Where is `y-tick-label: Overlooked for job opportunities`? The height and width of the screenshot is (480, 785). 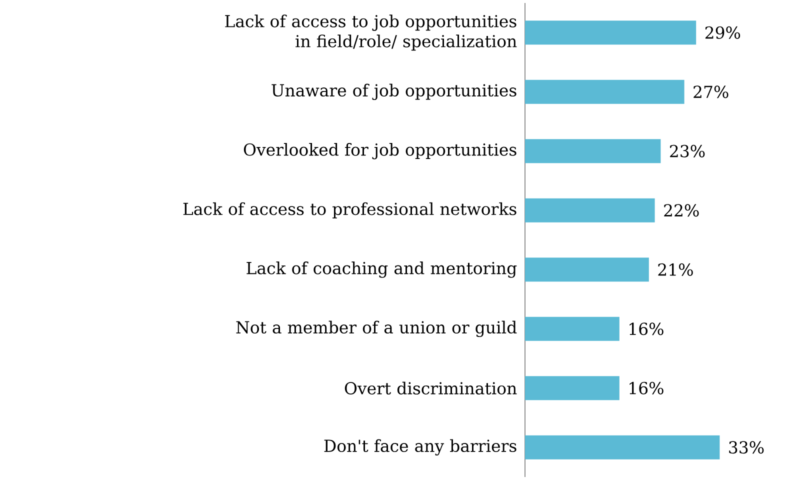
y-tick-label: Overlooked for job opportunities is located at coordinates (380, 151).